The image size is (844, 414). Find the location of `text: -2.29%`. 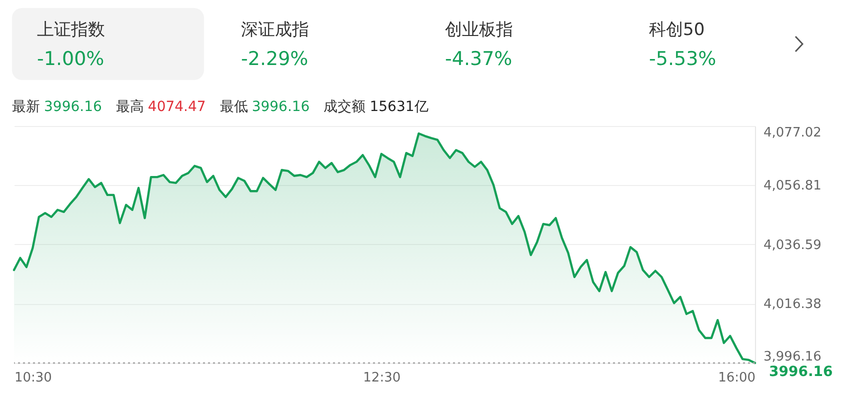

text: -2.29% is located at coordinates (274, 59).